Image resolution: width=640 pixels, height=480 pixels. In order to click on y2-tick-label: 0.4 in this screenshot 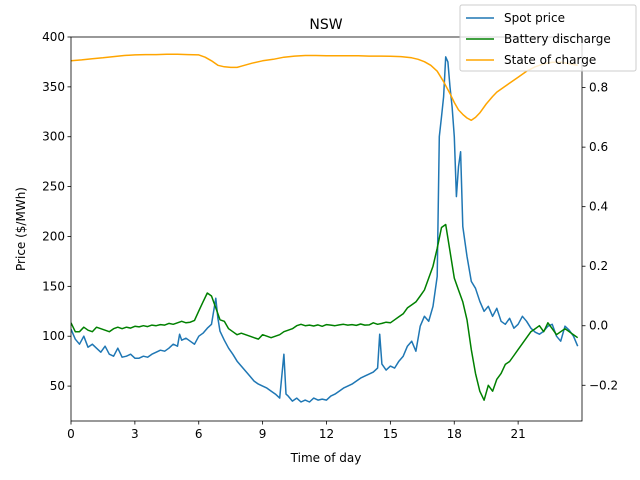, I will do `click(598, 207)`.